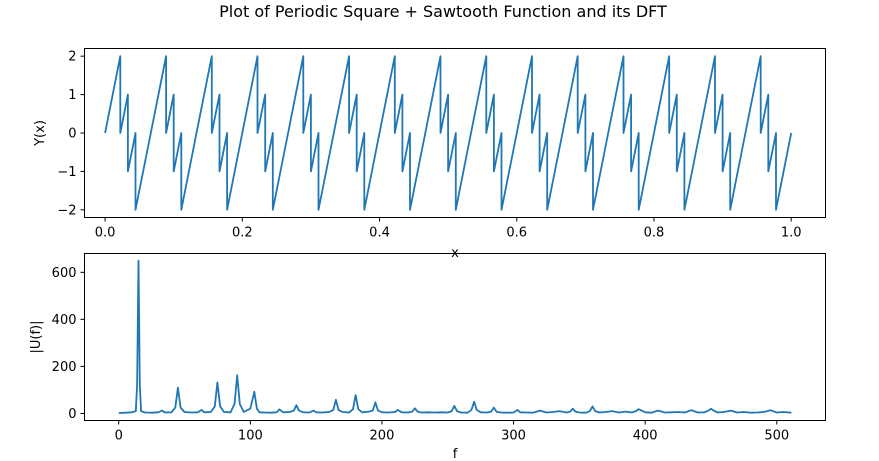 This screenshot has width=879, height=461. What do you see at coordinates (72, 57) in the screenshot?
I see `y-tick-label: 2` at bounding box center [72, 57].